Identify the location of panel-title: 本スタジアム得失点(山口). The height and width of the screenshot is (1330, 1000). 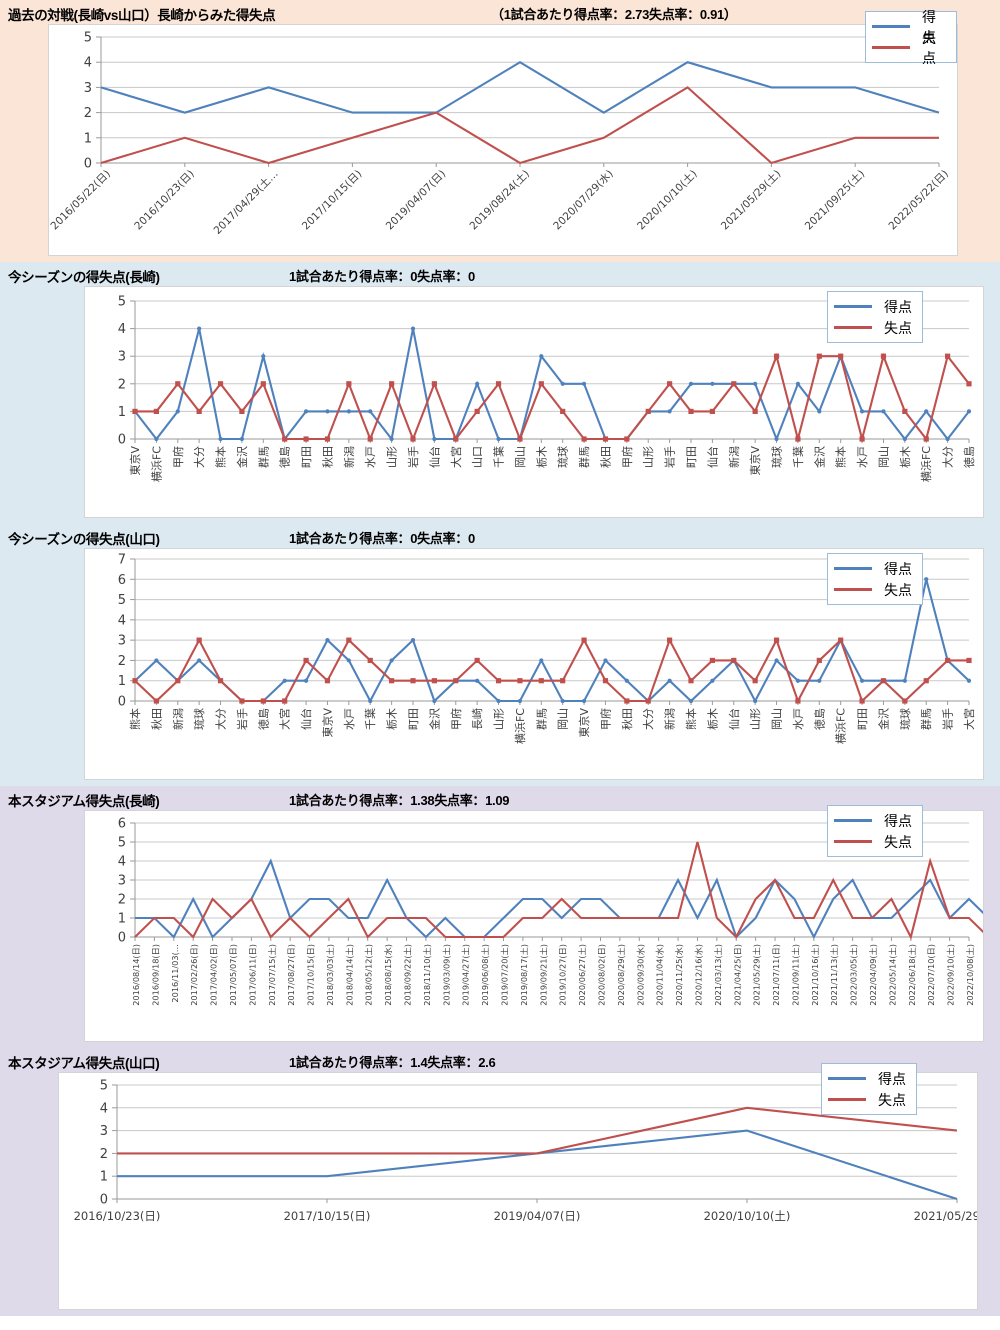
(84, 1063).